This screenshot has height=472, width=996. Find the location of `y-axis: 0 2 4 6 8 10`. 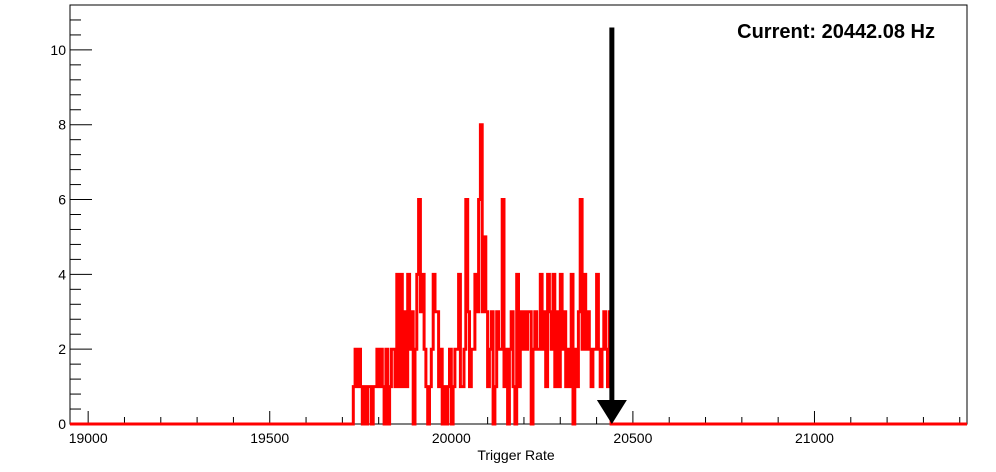

y-axis: 0 2 4 6 8 10 is located at coordinates (71, 218).